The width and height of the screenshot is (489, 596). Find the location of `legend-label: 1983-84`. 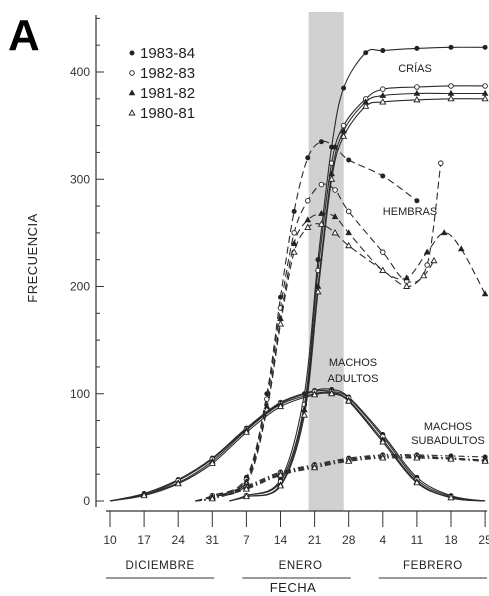

legend-label: 1983-84 is located at coordinates (167, 53).